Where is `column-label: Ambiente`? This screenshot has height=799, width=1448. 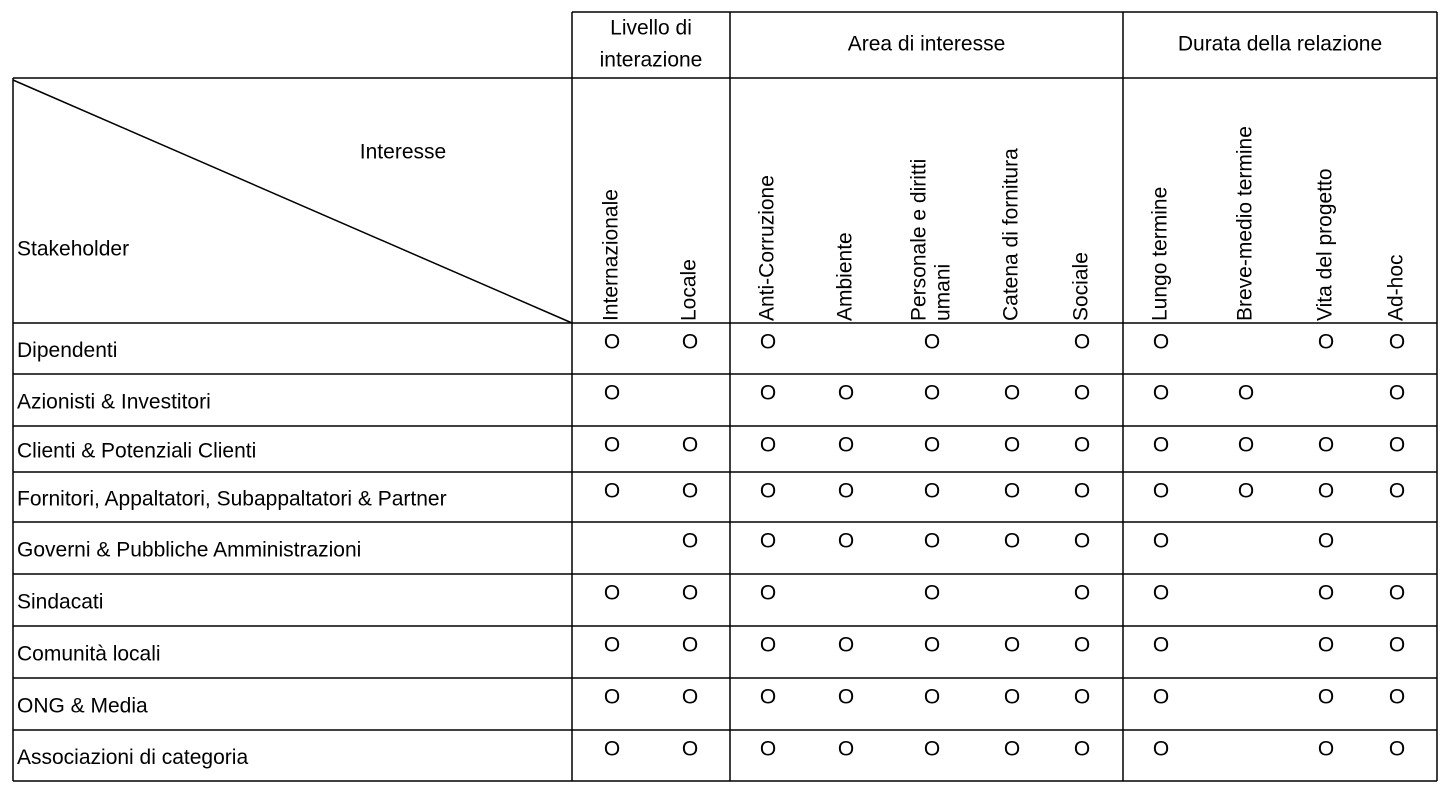 column-label: Ambiente is located at coordinates (845, 276).